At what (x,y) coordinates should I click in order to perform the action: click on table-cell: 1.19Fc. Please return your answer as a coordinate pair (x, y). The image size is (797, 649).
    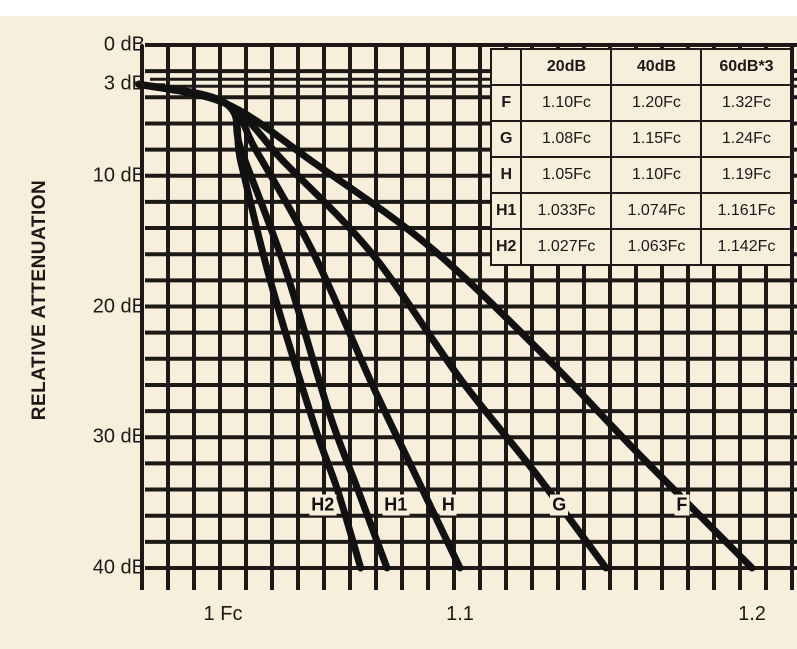
    Looking at the image, I should click on (746, 175).